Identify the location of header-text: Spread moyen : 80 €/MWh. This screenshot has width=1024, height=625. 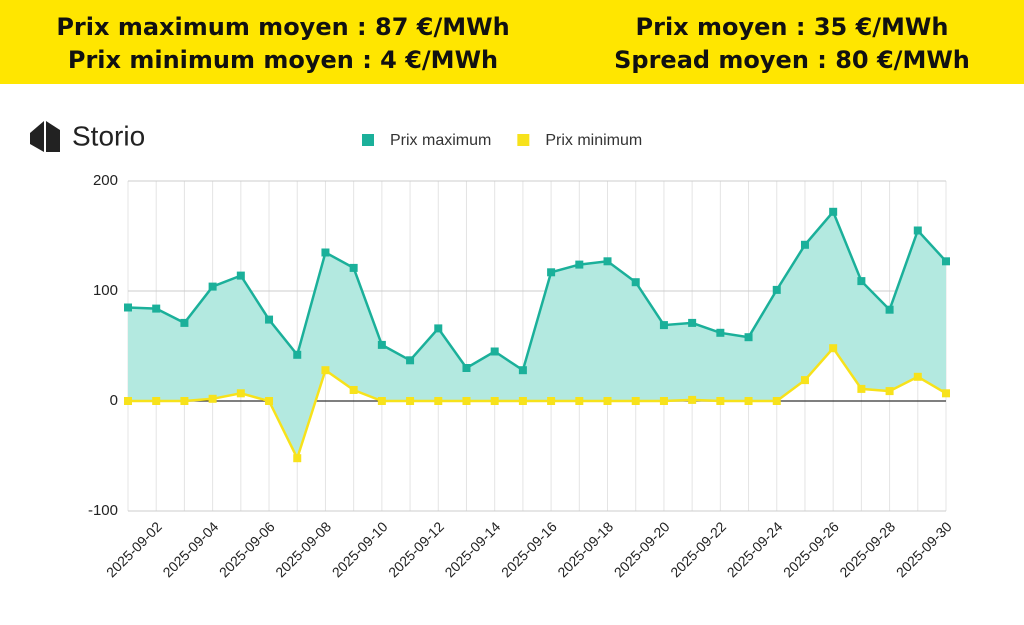
(792, 60).